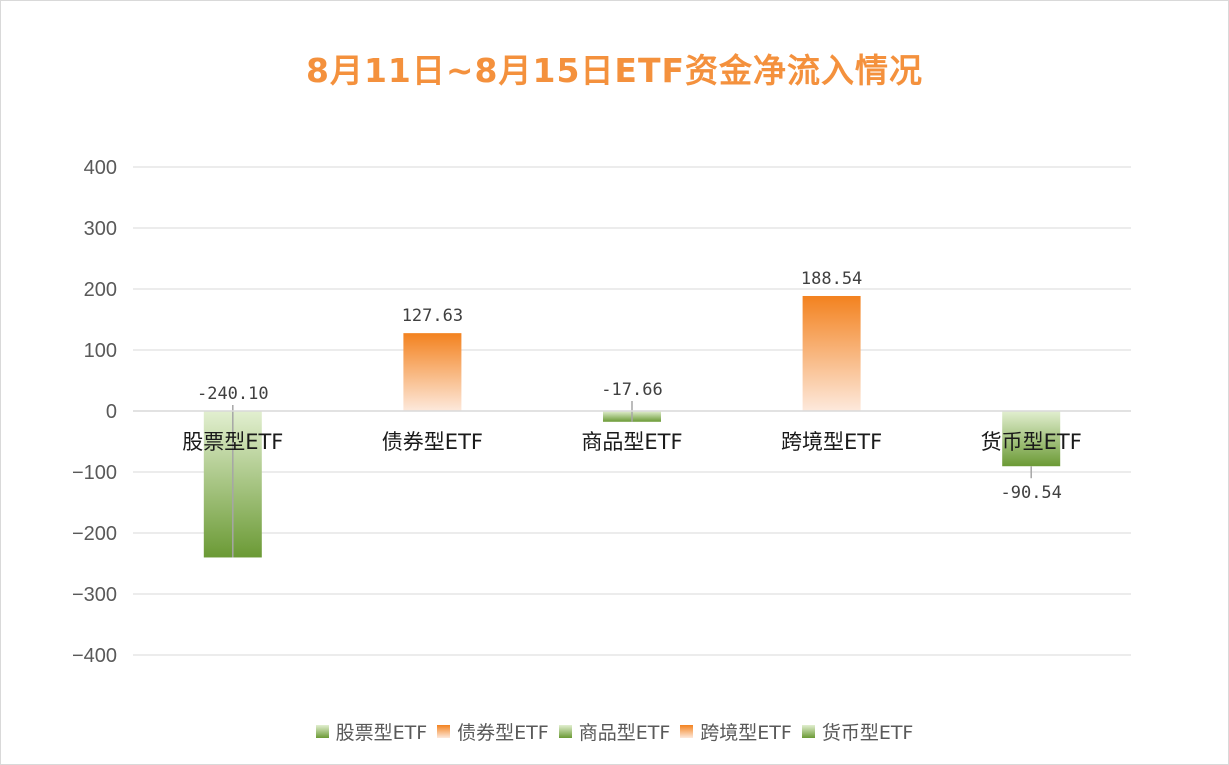 The height and width of the screenshot is (765, 1229). I want to click on x-tick-label: 债券型ETF, so click(432, 442).